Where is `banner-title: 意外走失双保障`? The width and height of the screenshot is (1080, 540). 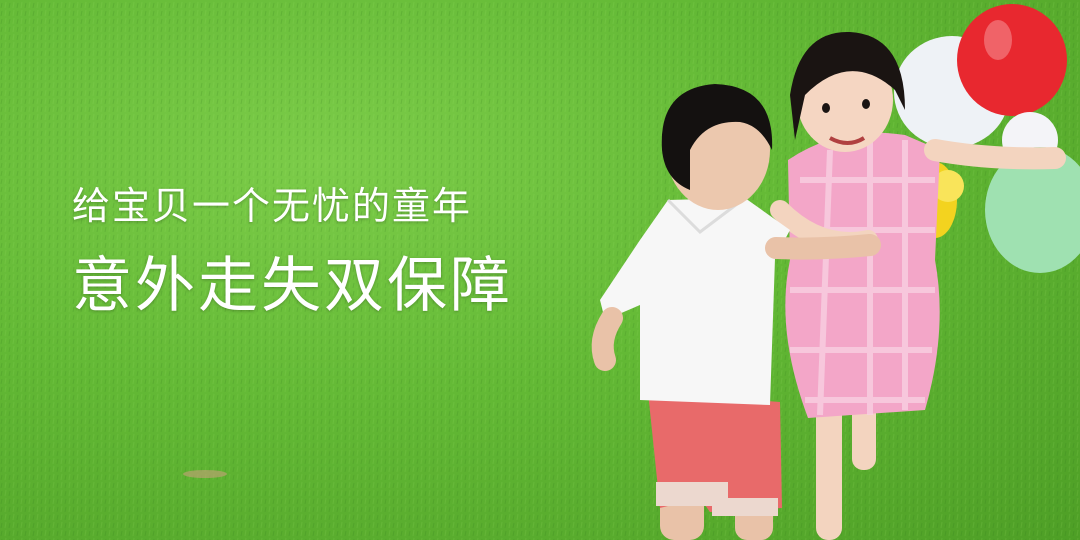 banner-title: 意外走失双保障 is located at coordinates (292, 286).